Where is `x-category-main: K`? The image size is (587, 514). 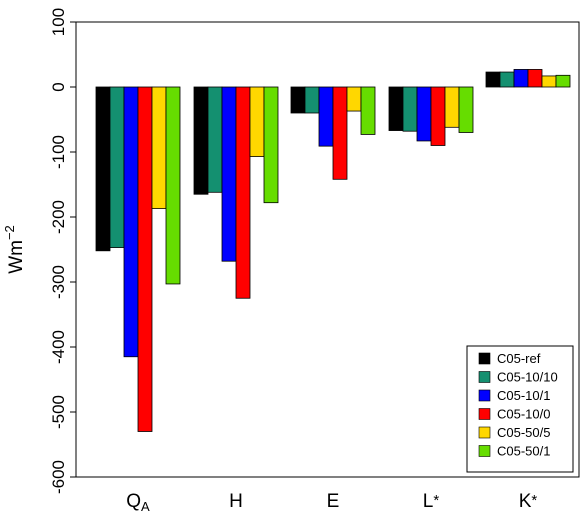 x-category-main: K is located at coordinates (525, 501).